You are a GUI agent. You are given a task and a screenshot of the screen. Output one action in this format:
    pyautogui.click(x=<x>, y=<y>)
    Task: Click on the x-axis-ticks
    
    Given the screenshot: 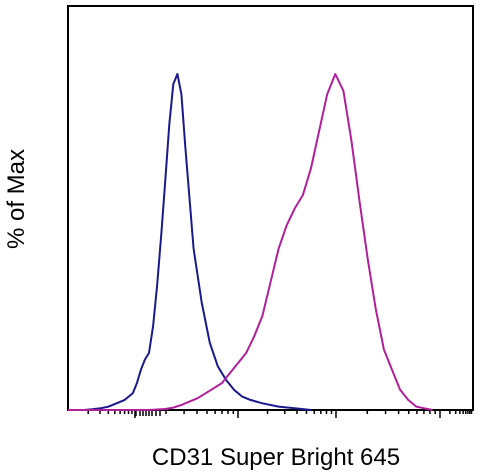 What is the action you would take?
    pyautogui.click(x=280, y=414)
    